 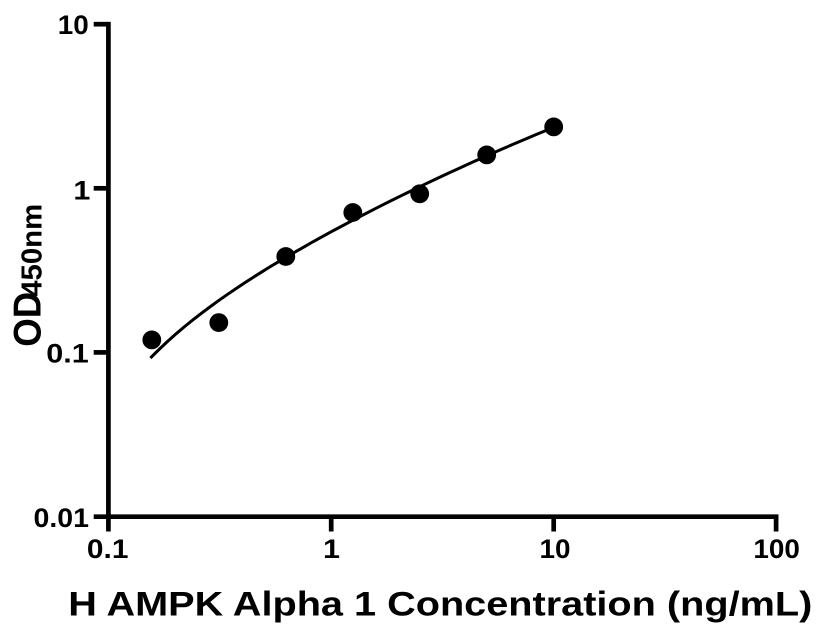 I want to click on svg-text: 100, so click(x=776, y=549).